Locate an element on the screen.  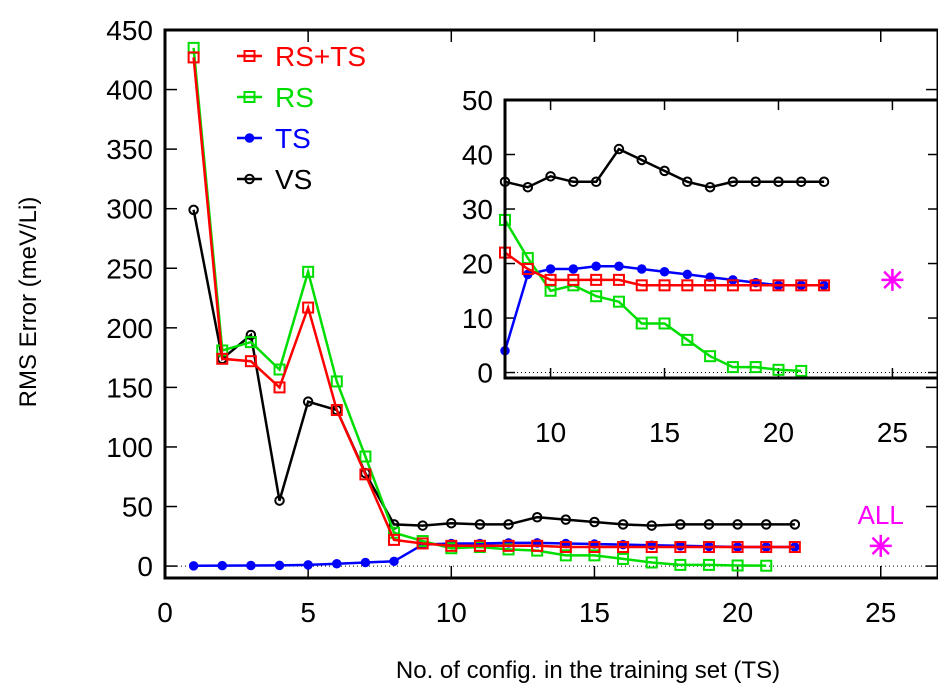
inset-x-tick-label: 15 is located at coordinates (664, 432).